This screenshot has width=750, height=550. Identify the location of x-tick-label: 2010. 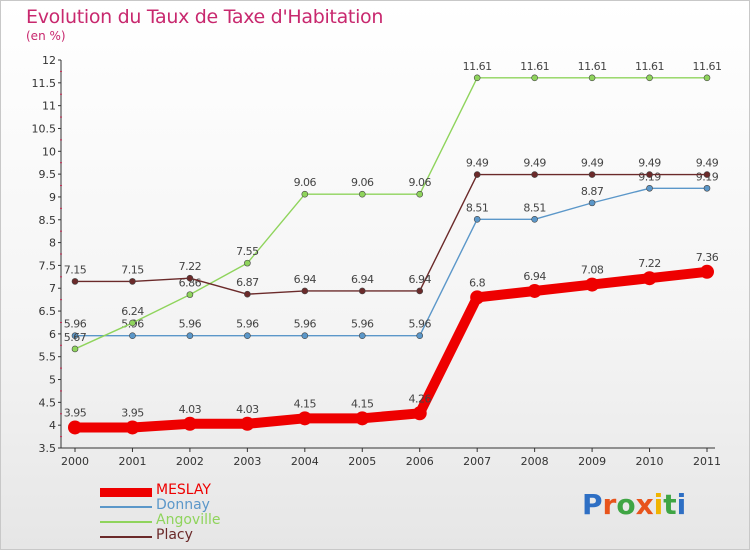
(650, 461).